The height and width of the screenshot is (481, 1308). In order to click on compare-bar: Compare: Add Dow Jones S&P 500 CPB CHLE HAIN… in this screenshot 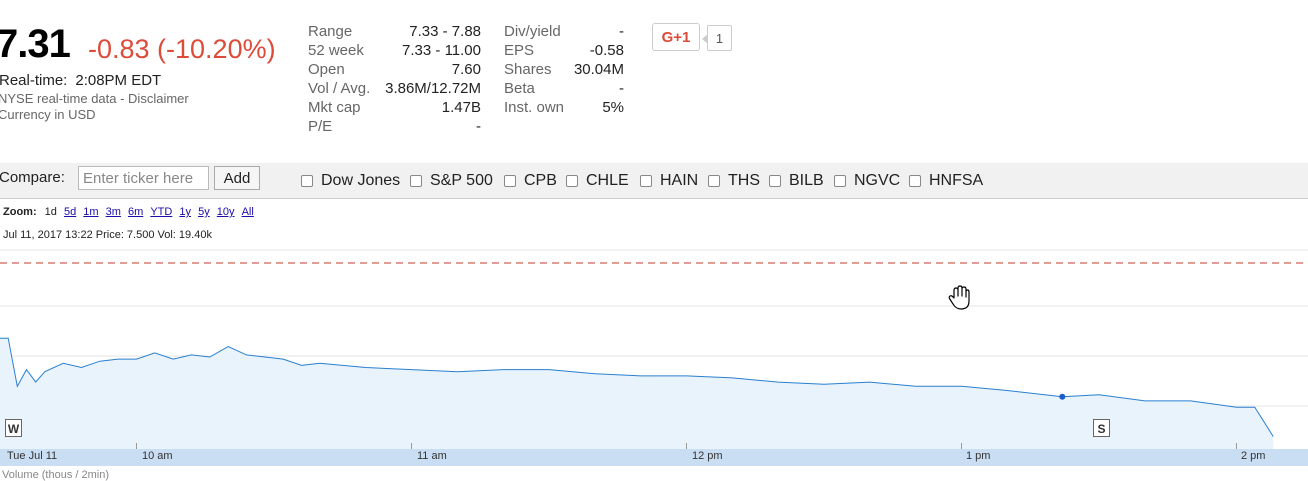, I will do `click(654, 181)`.